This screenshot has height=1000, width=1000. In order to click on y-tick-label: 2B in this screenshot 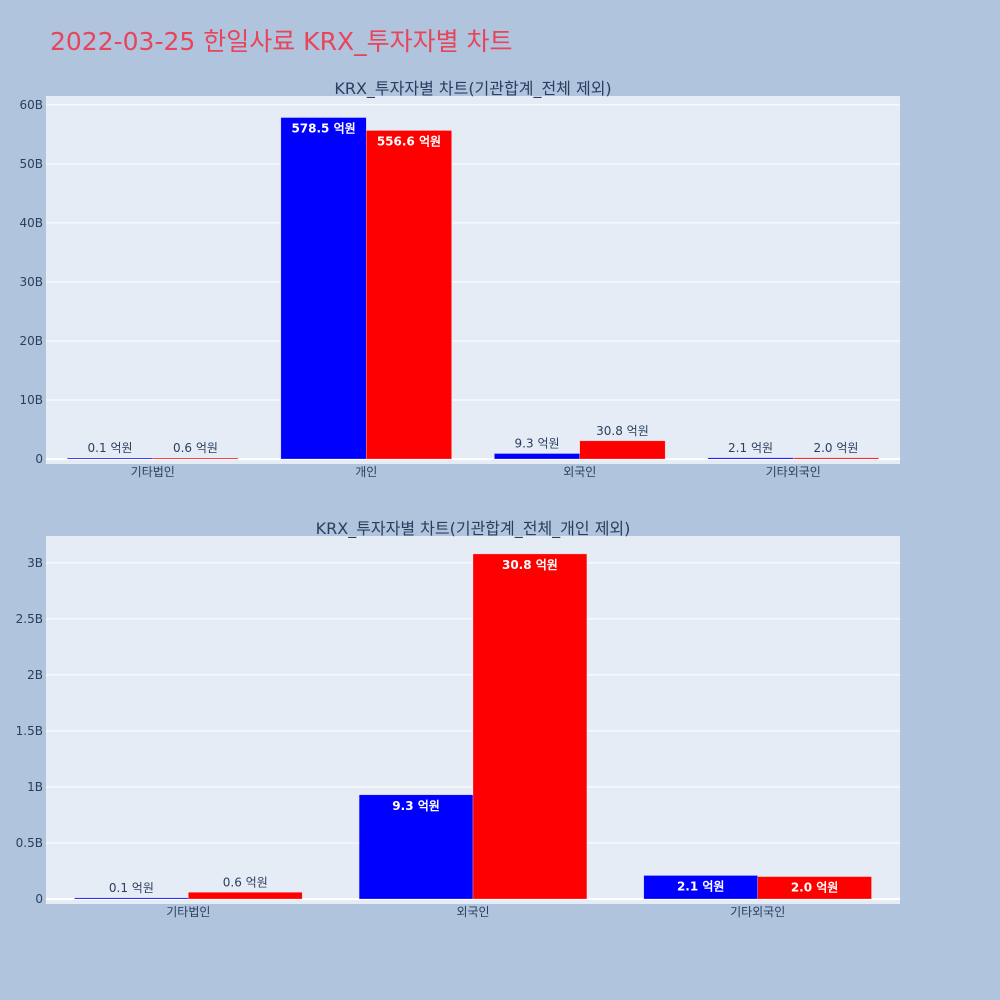, I will do `click(35, 675)`.